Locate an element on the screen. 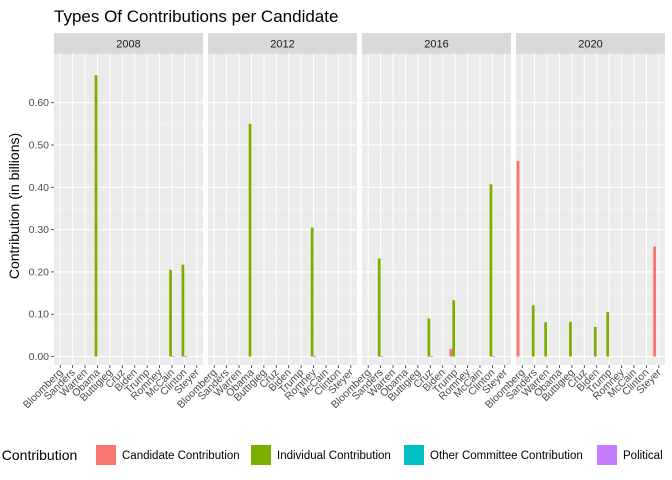 The width and height of the screenshot is (672, 480). legend-title: f Contribution is located at coordinates (38, 455).